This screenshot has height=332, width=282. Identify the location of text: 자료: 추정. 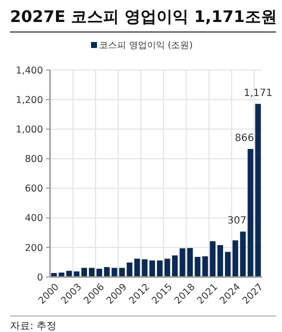
(33, 326).